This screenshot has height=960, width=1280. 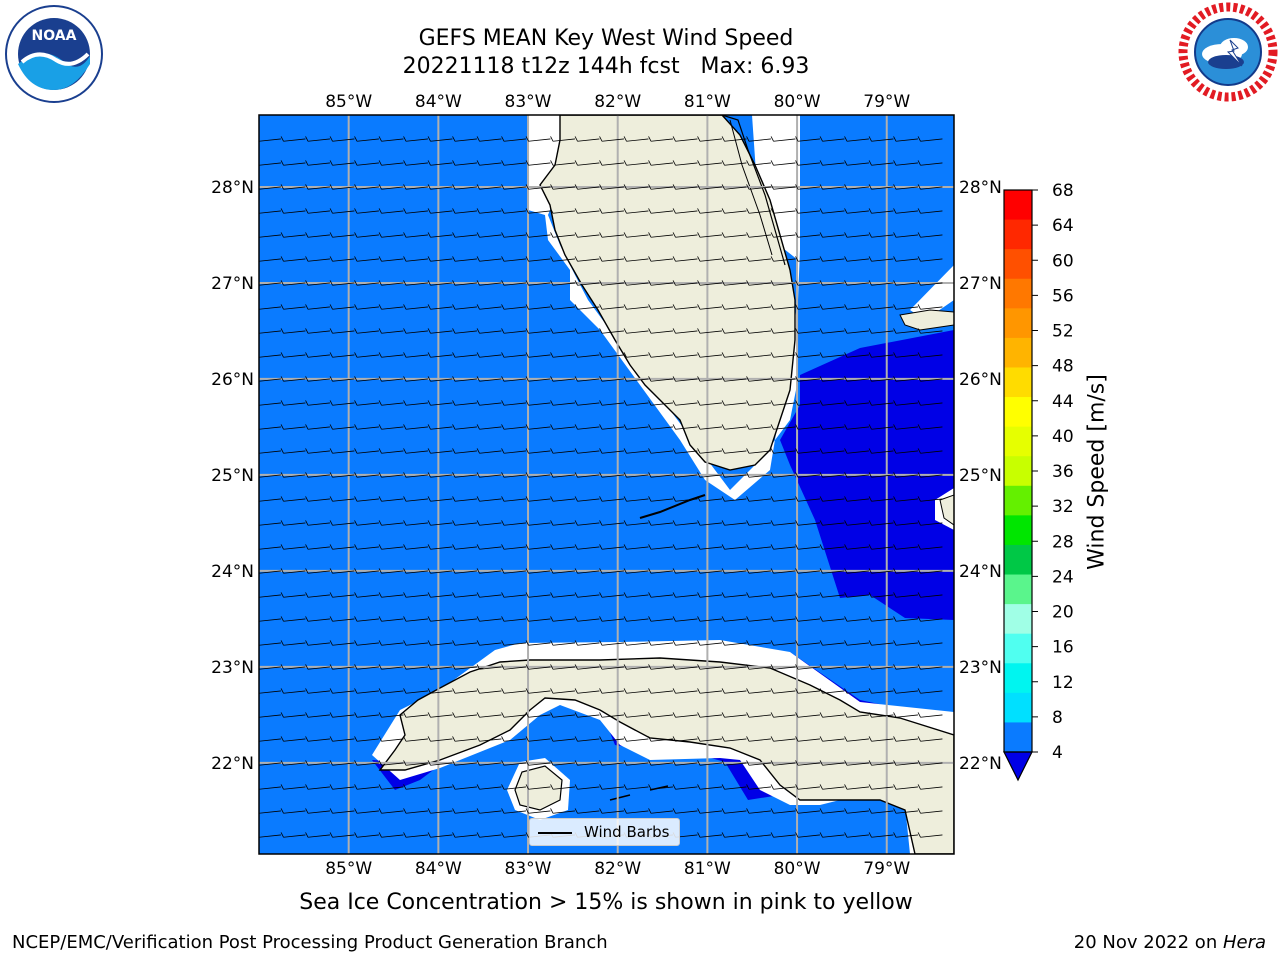 I want to click on colorbar-tick-label: 52, so click(x=1063, y=332).